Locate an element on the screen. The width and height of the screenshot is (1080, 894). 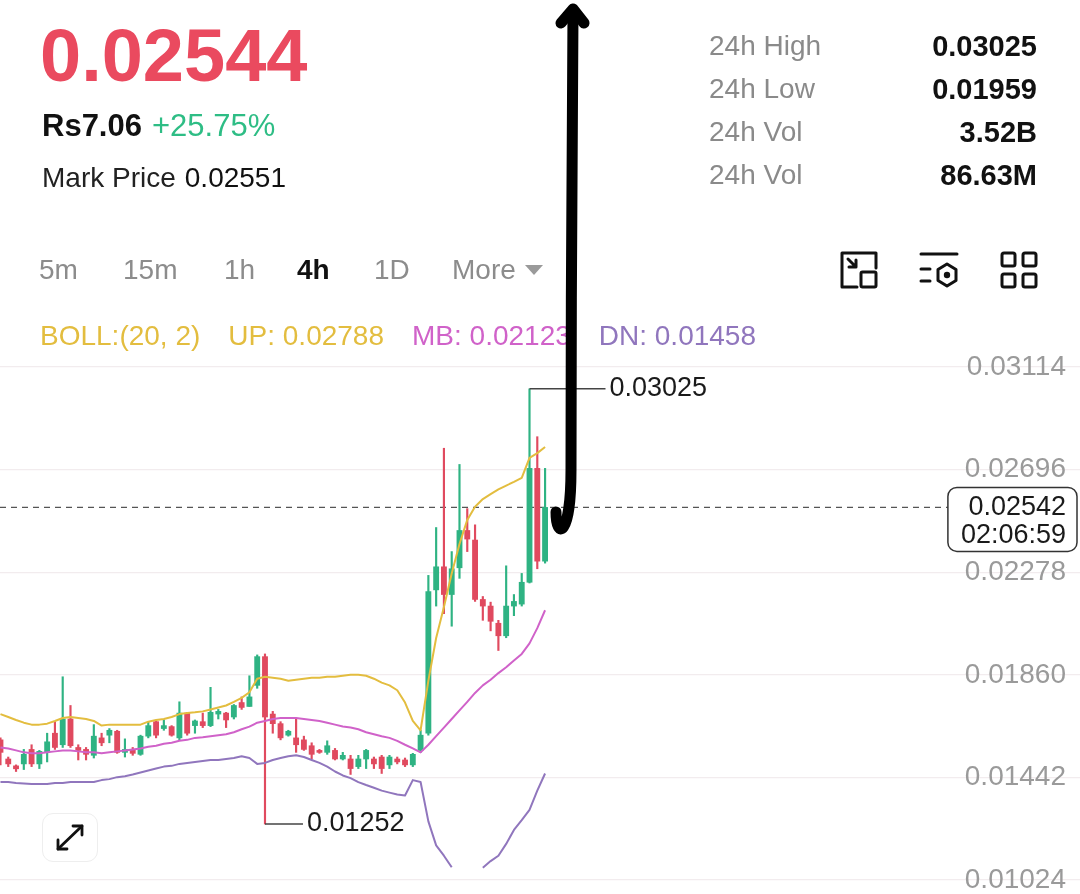
text: +25.75% is located at coordinates (213, 125).